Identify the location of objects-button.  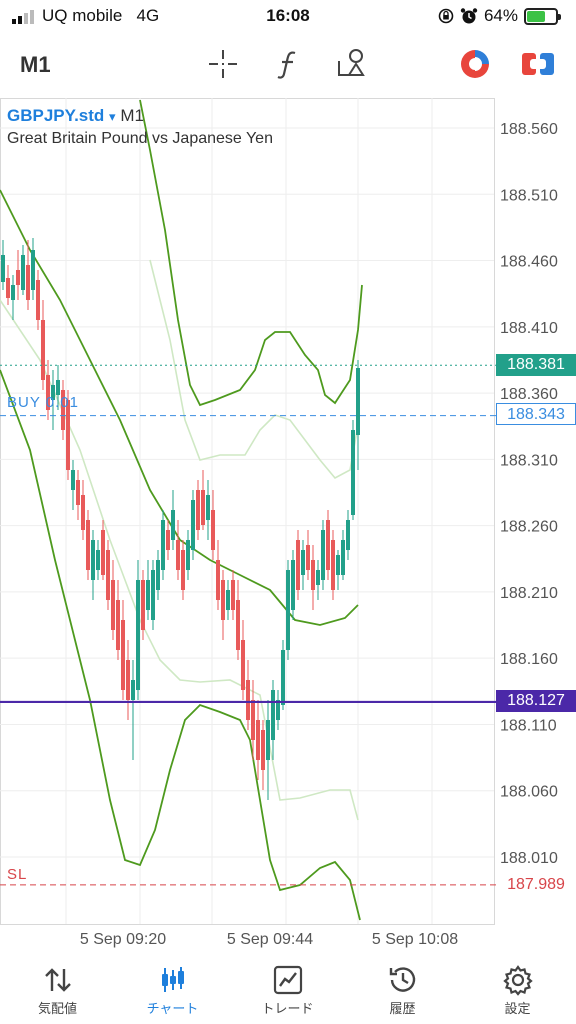
(352, 64).